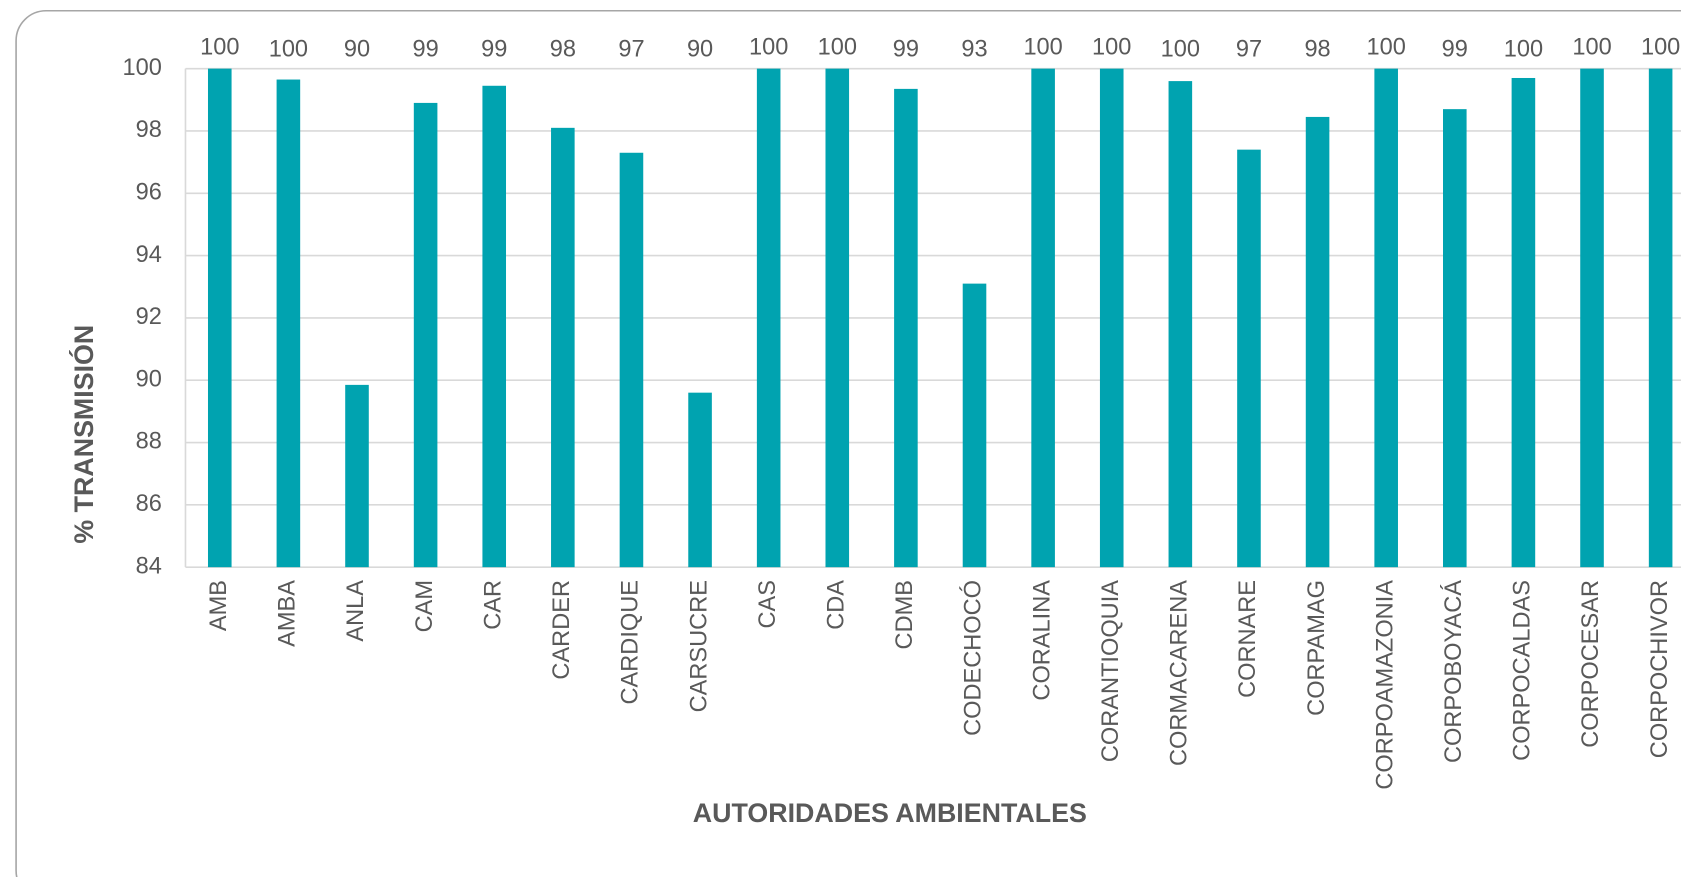 This screenshot has width=1681, height=877. Describe the element at coordinates (1522, 670) in the screenshot. I see `x-tick-label: CORPOCALDAS` at that location.